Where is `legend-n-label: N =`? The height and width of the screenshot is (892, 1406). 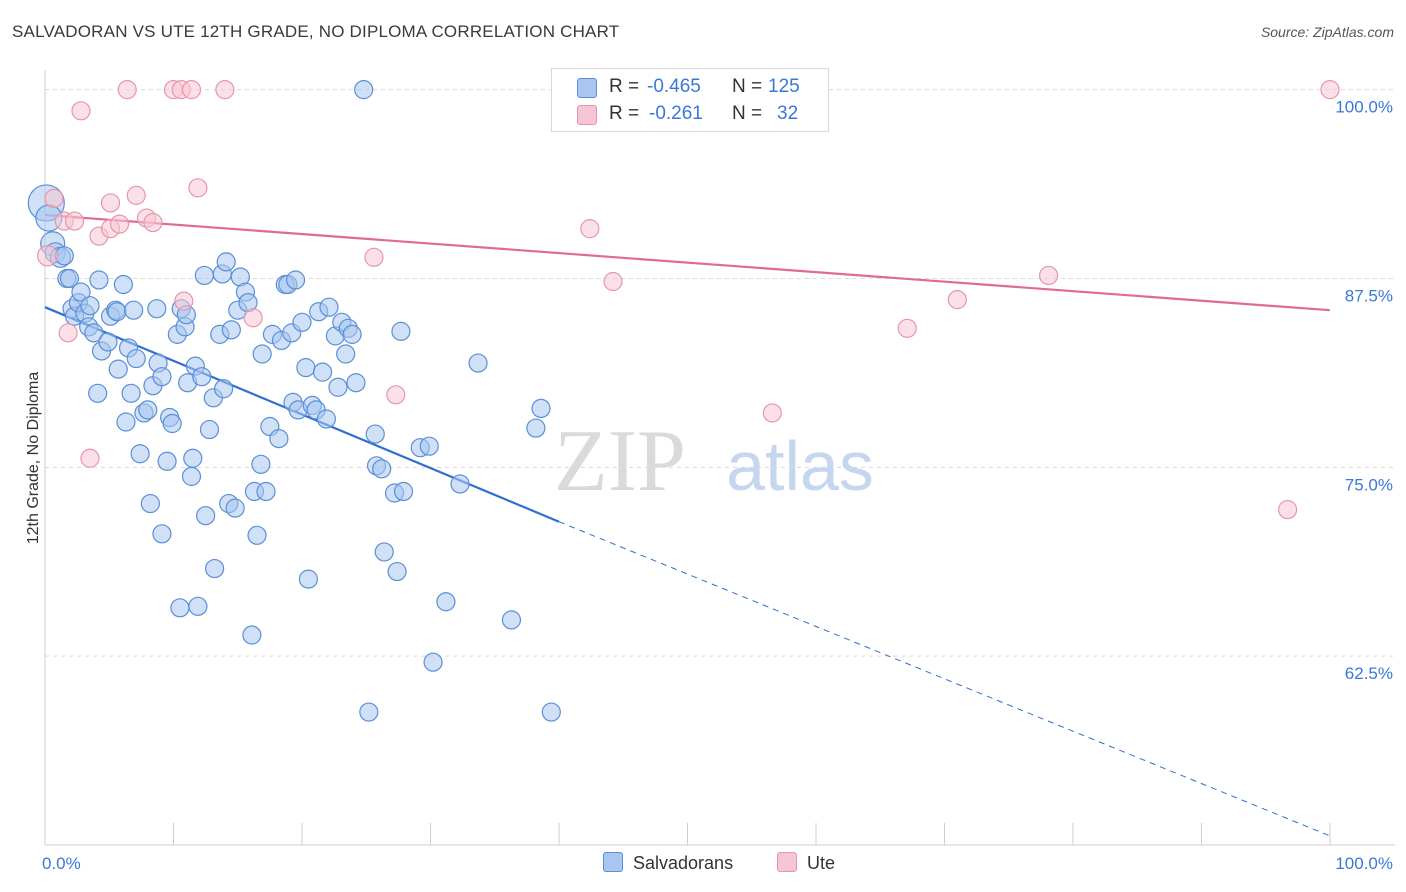 legend-n-label: N = is located at coordinates (747, 113).